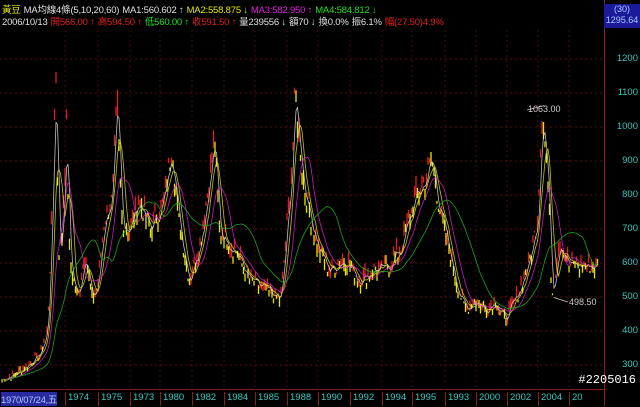  Describe the element at coordinates (302, 22) in the screenshot. I see `header-field: 額70 ↓` at that location.